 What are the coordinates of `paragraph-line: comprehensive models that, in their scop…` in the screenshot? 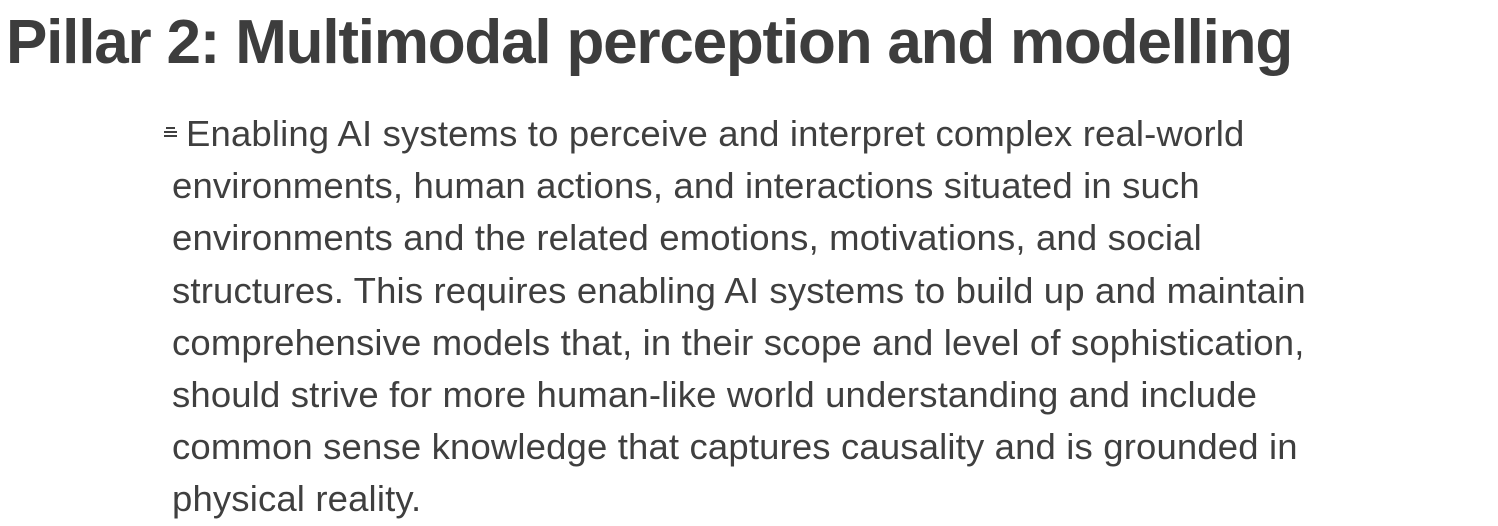 It's located at (738, 342).